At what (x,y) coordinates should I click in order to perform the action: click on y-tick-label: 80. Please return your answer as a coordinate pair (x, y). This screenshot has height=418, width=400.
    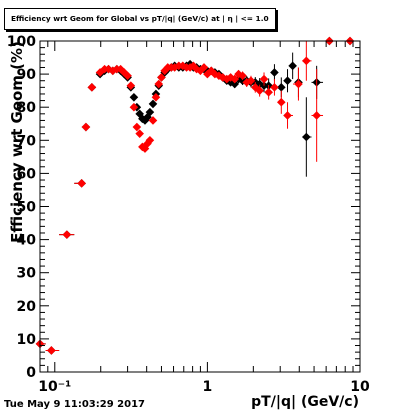
    Looking at the image, I should click on (27, 108).